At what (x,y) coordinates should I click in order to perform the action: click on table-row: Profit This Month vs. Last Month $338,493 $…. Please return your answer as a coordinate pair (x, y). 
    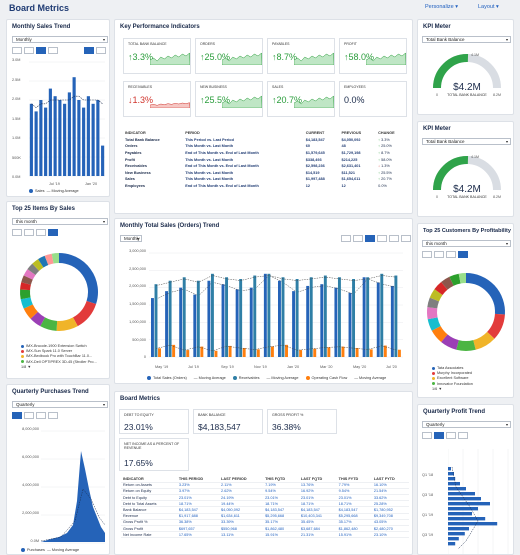
    Looking at the image, I should click on (265, 159).